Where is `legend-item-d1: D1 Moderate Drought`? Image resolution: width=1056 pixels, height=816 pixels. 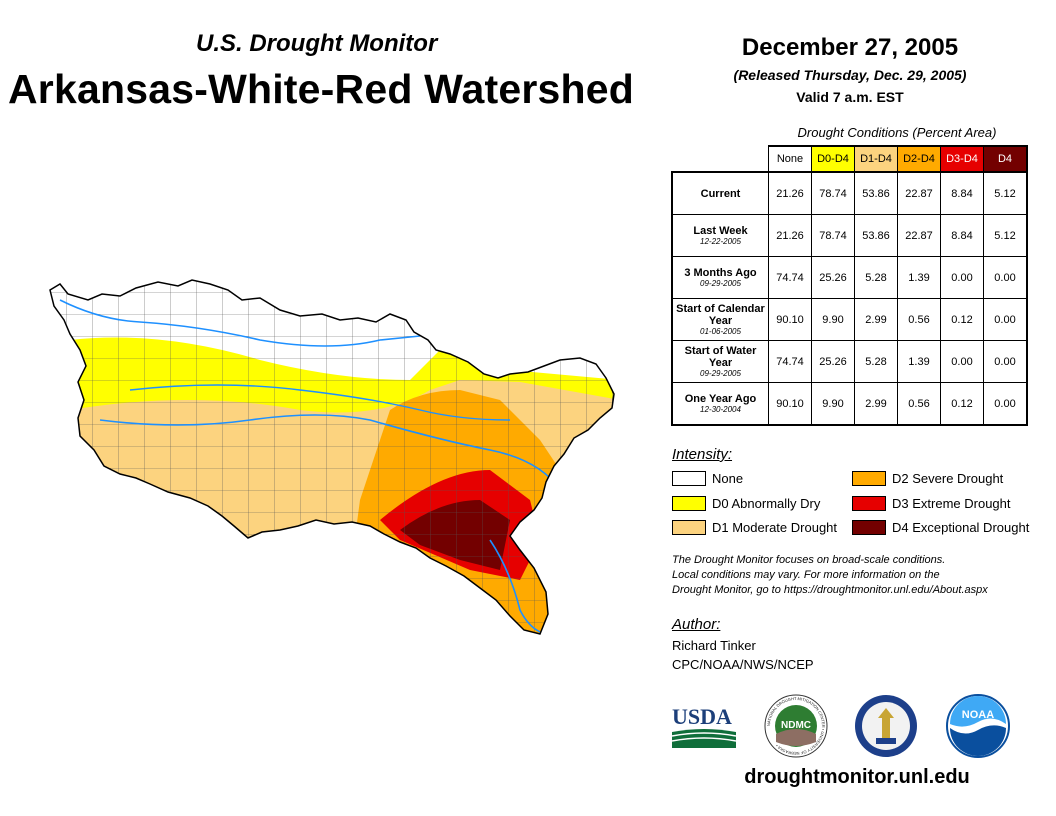 legend-item-d1: D1 Moderate Drought is located at coordinates (754, 527).